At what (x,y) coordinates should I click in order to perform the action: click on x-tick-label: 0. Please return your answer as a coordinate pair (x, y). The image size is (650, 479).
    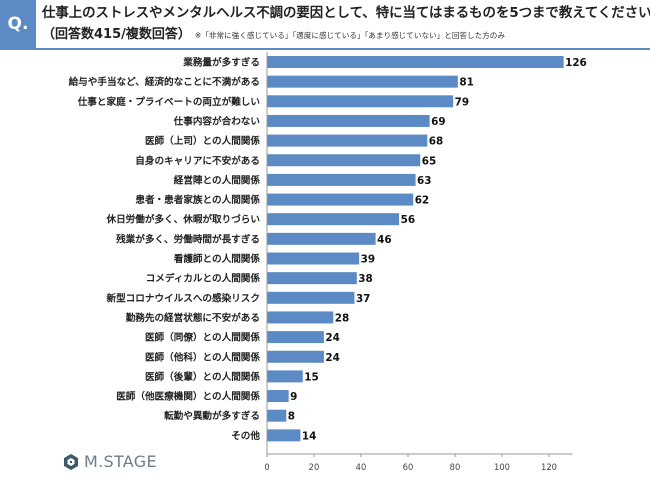
    Looking at the image, I should click on (266, 467).